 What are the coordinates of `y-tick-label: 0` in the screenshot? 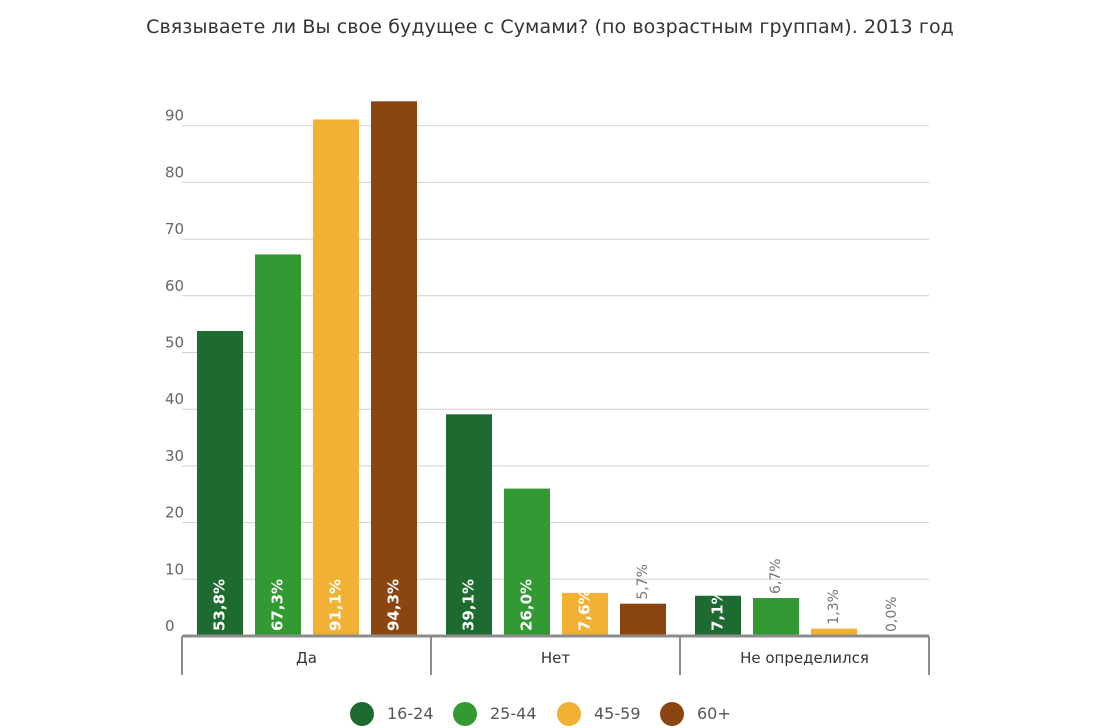 It's located at (170, 626).